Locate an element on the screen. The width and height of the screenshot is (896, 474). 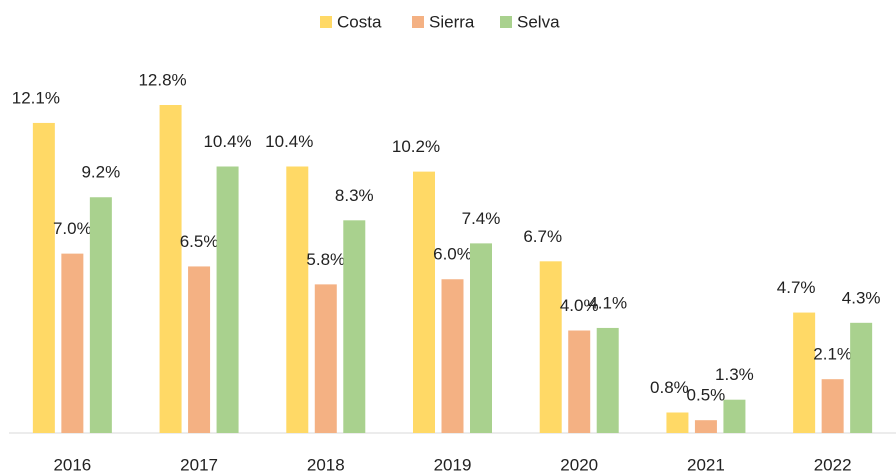
data-label: 5.8% is located at coordinates (325, 259).